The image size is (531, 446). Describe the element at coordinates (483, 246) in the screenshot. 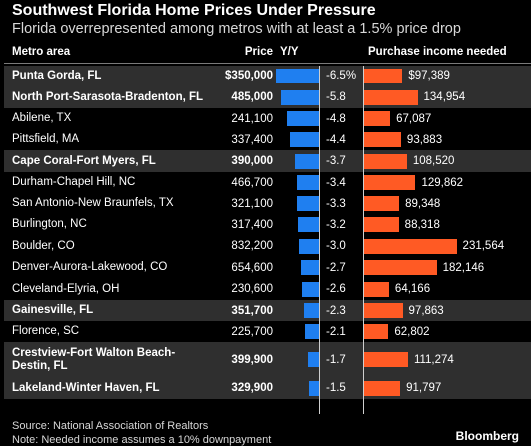

I see `income-needed-label: 231,564` at that location.